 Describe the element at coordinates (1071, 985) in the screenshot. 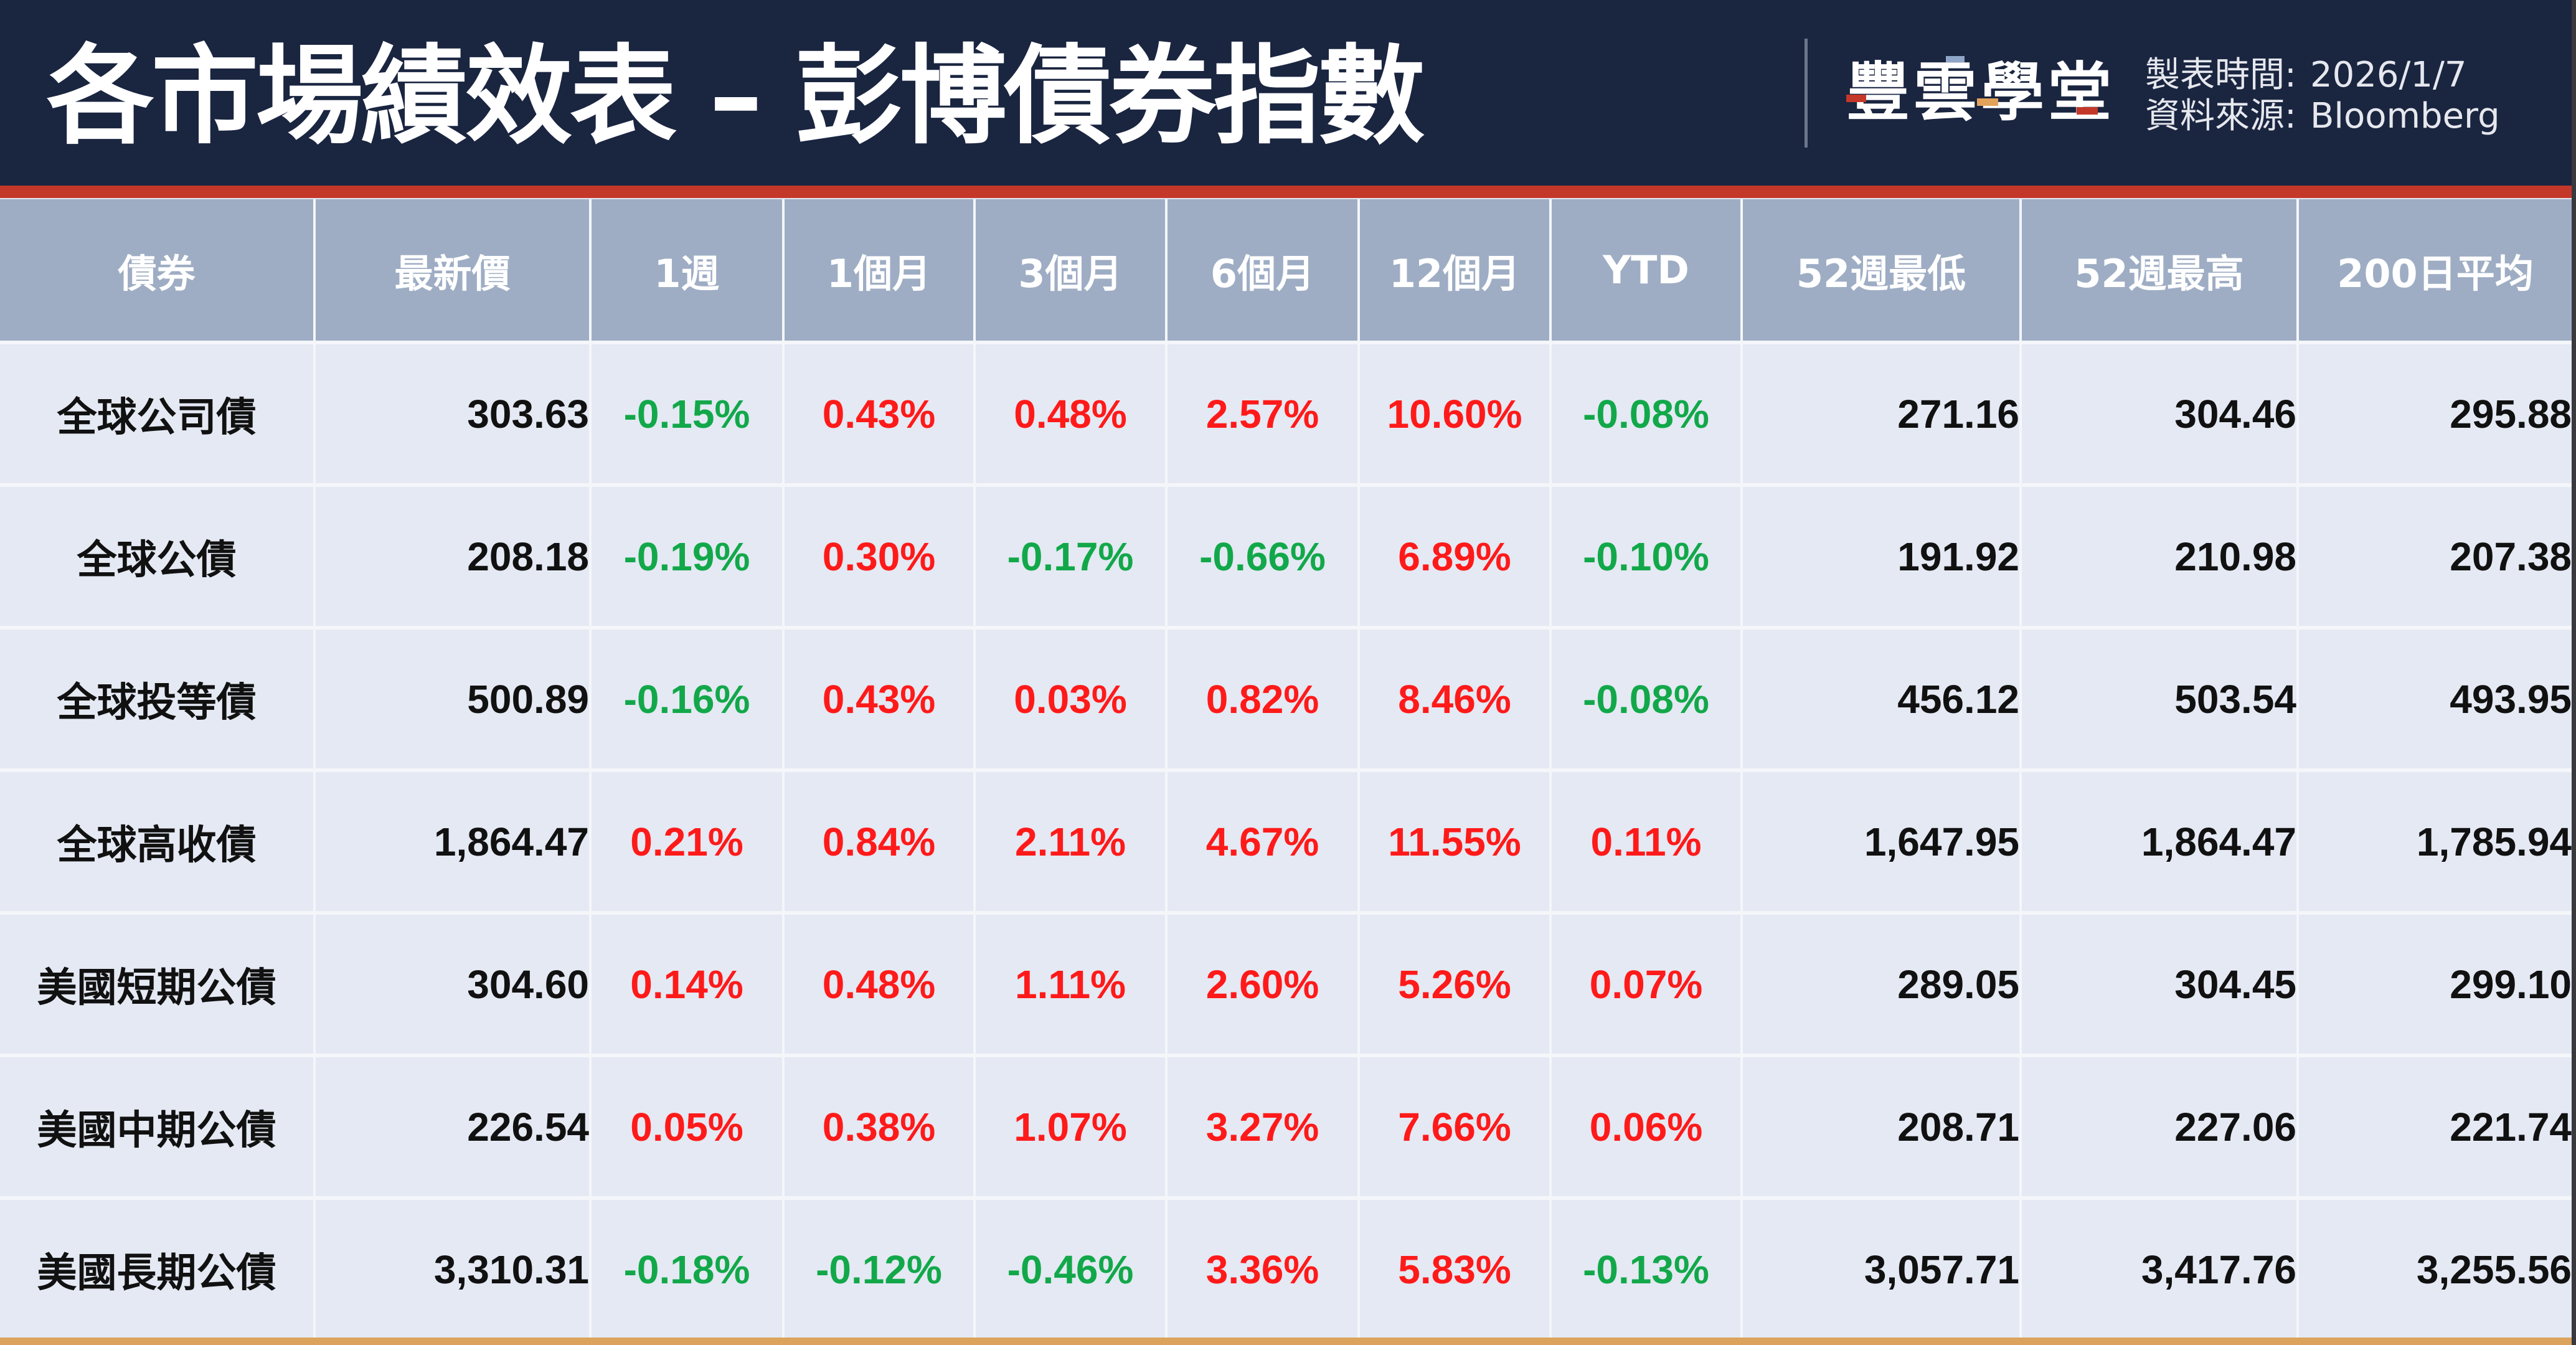

I see `return-m3-cell: 1.11%` at that location.